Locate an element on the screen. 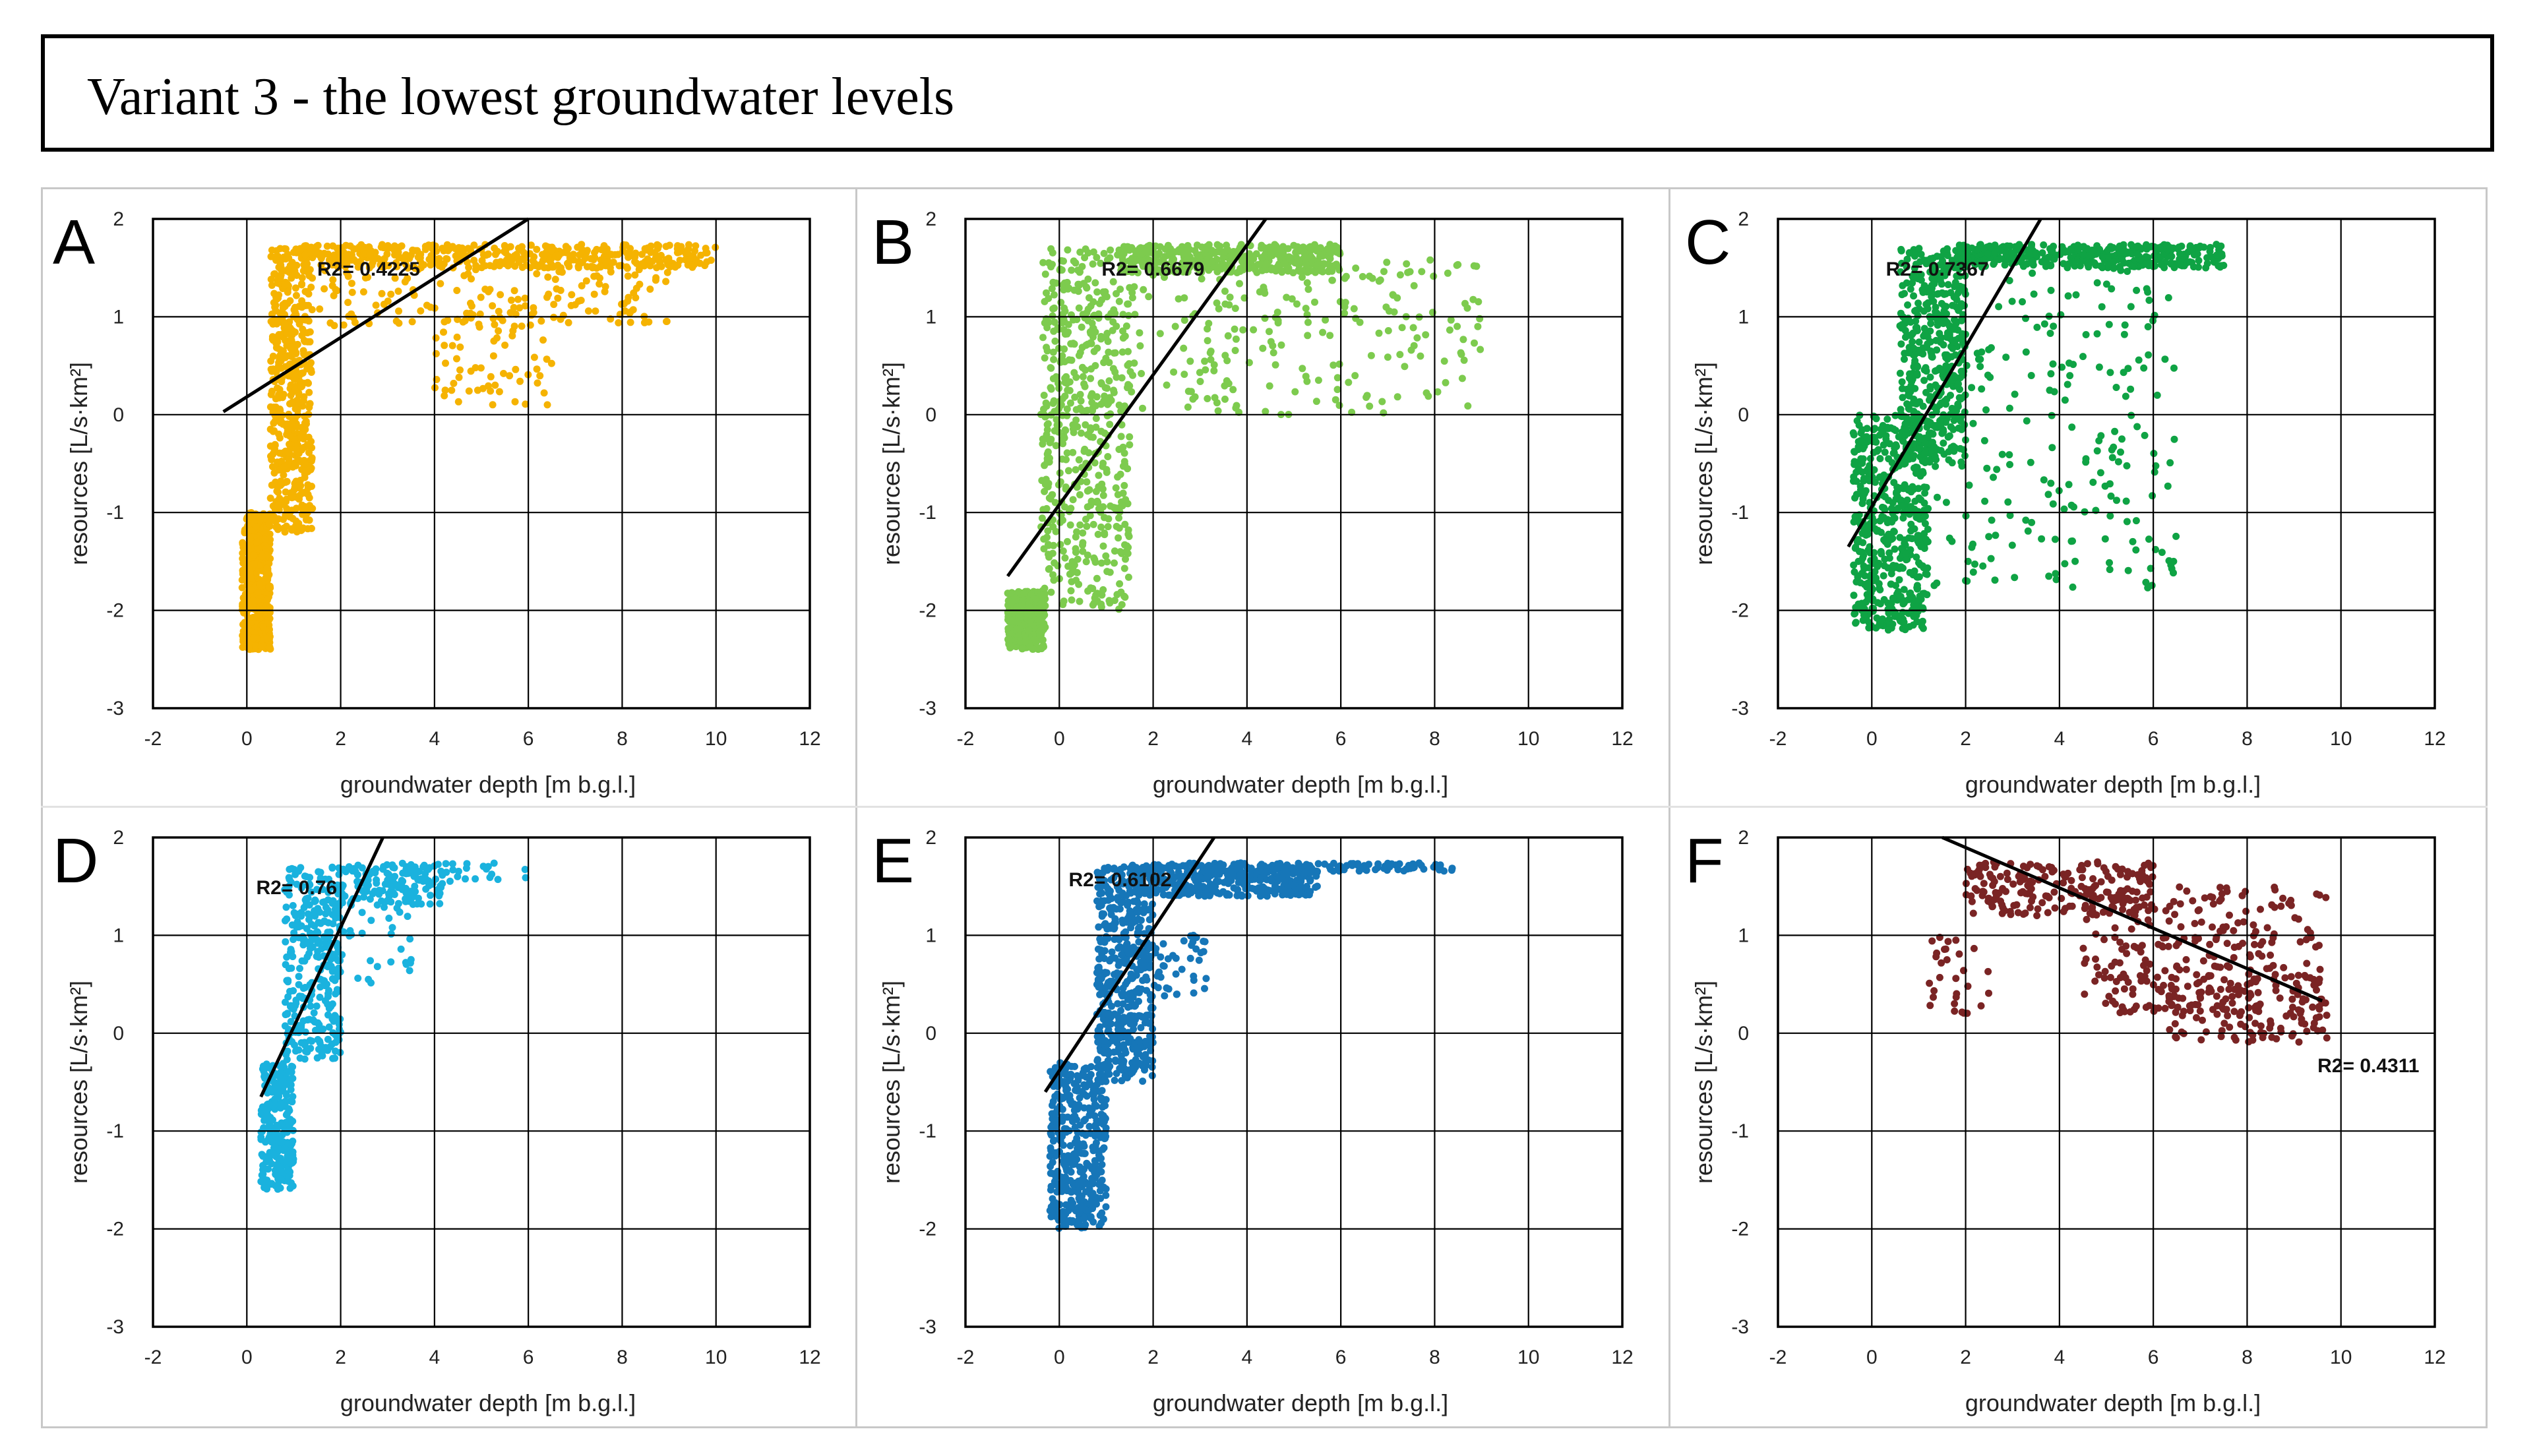 This screenshot has width=2539, height=1456. x-tick-label: 4 is located at coordinates (2059, 739).